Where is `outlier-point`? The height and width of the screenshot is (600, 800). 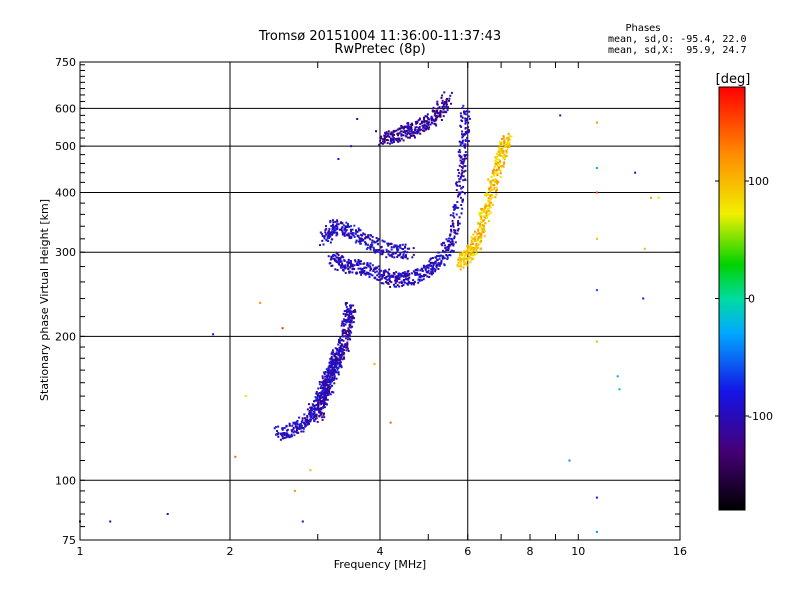
outlier-point is located at coordinates (617, 376).